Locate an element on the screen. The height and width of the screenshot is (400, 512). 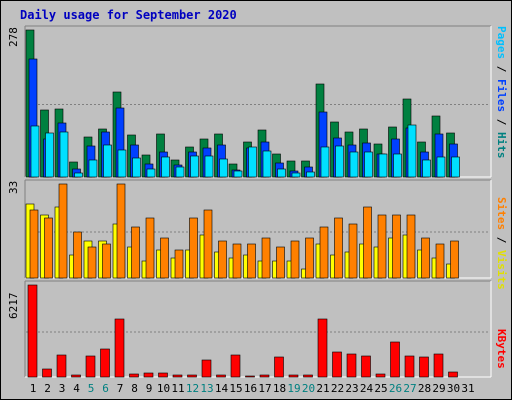
x-tick-label: 6 is located at coordinates (105, 388).